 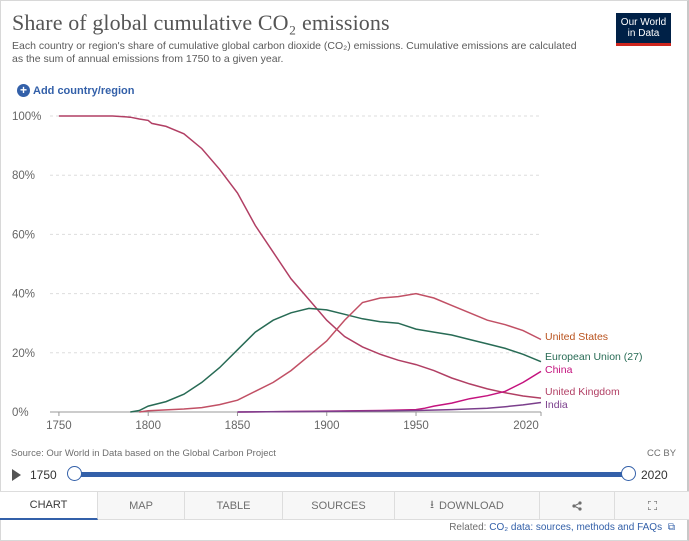 I want to click on tab-bar: CHART MAP TABLE SOURCES ⭳ DOWNLOAD, so click(x=344, y=505).